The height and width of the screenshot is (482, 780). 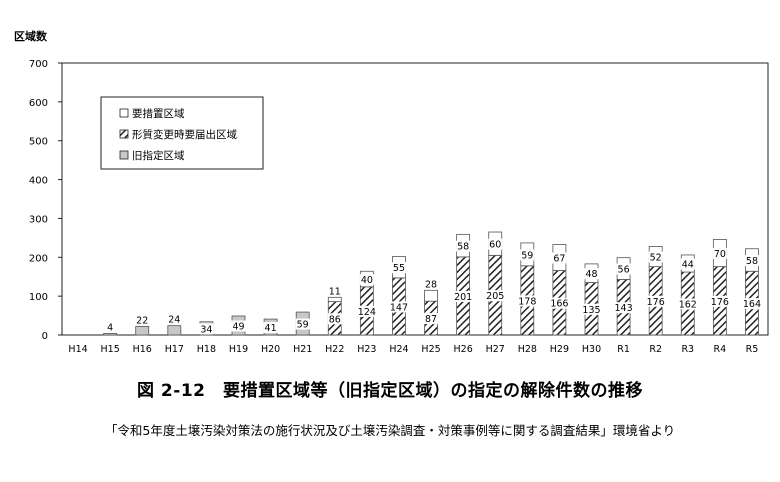 What do you see at coordinates (720, 349) in the screenshot?
I see `x-tick-label: R4` at bounding box center [720, 349].